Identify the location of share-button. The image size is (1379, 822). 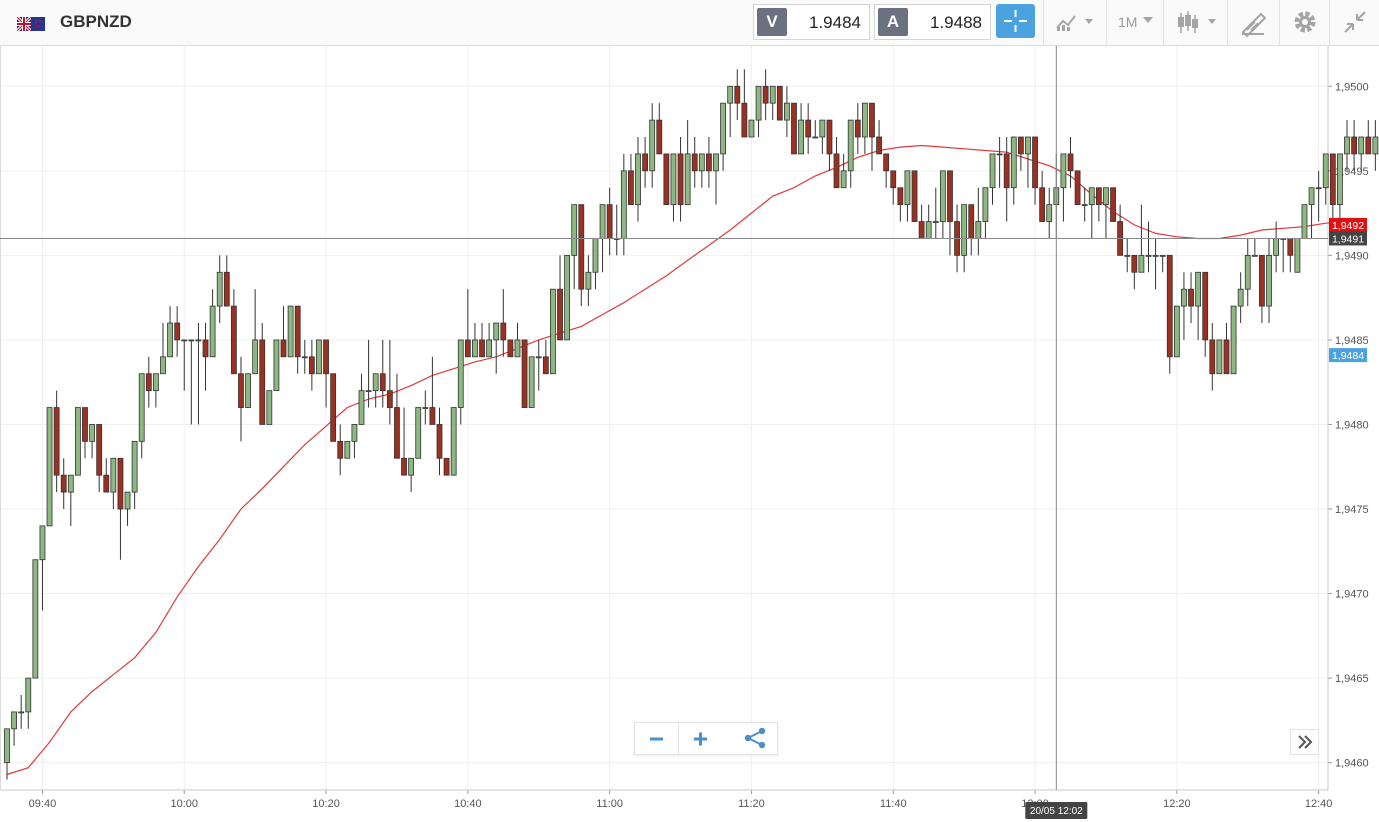
(755, 738).